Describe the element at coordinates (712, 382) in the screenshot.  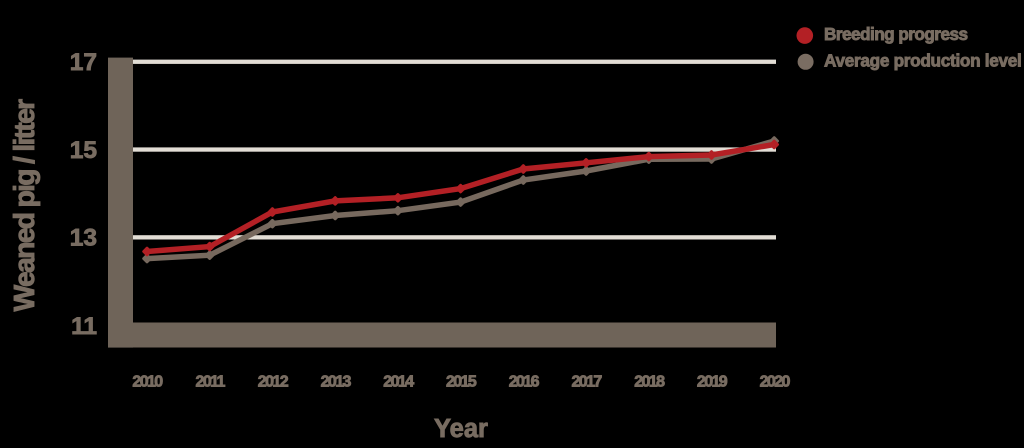
I see `svg-text: 2019` at that location.